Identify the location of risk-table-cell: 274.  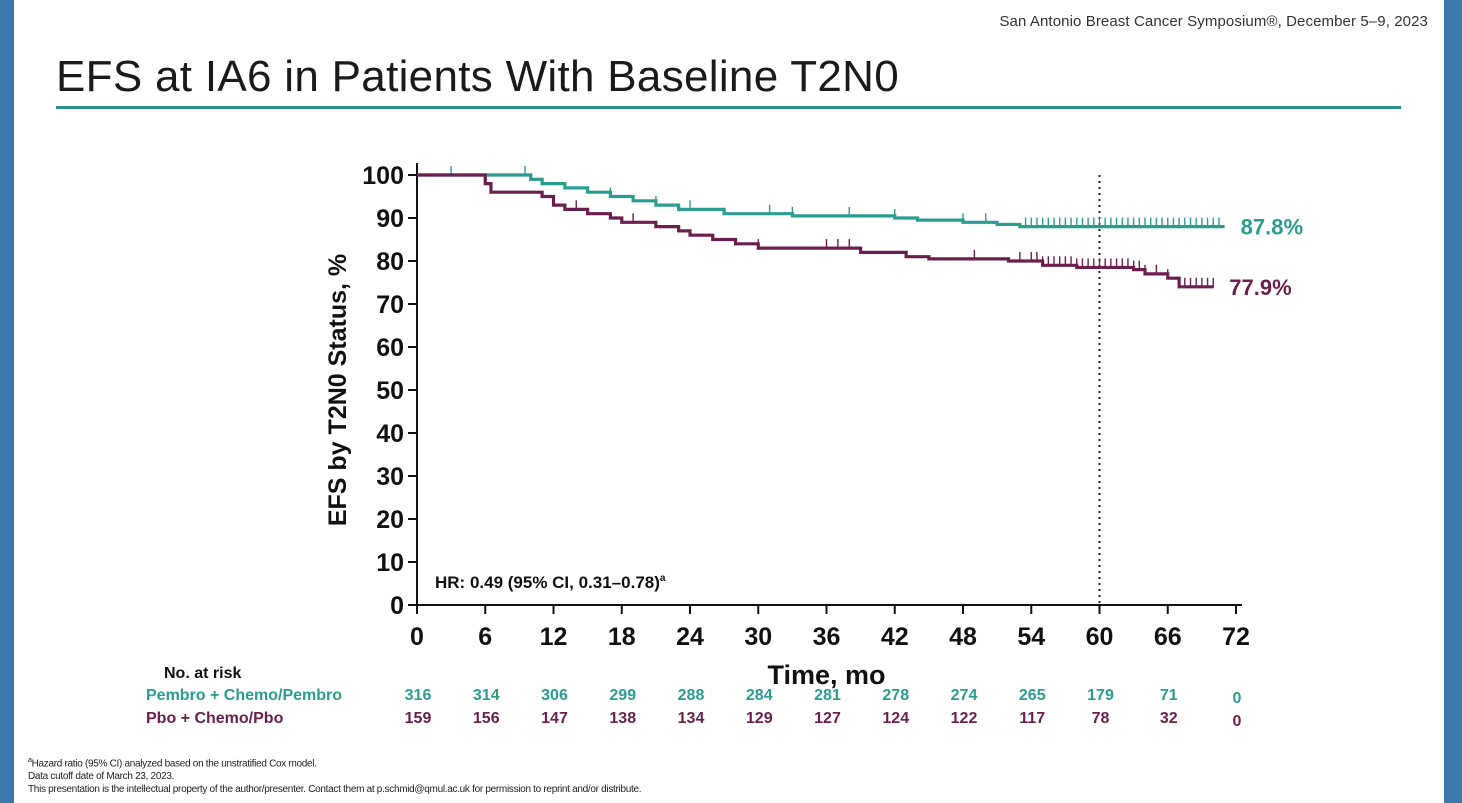
(964, 695).